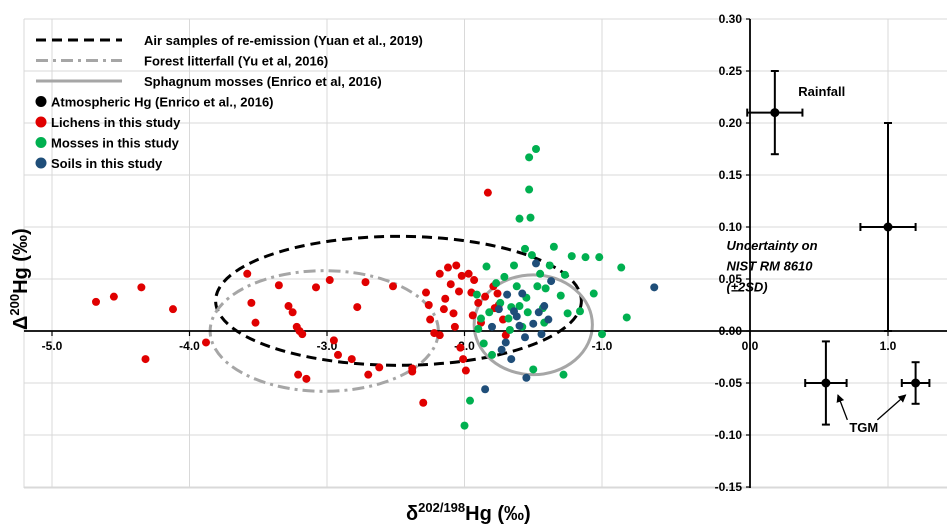 The image size is (947, 530). What do you see at coordinates (821, 91) in the screenshot?
I see `annotation-rainfall: Rainfall` at bounding box center [821, 91].